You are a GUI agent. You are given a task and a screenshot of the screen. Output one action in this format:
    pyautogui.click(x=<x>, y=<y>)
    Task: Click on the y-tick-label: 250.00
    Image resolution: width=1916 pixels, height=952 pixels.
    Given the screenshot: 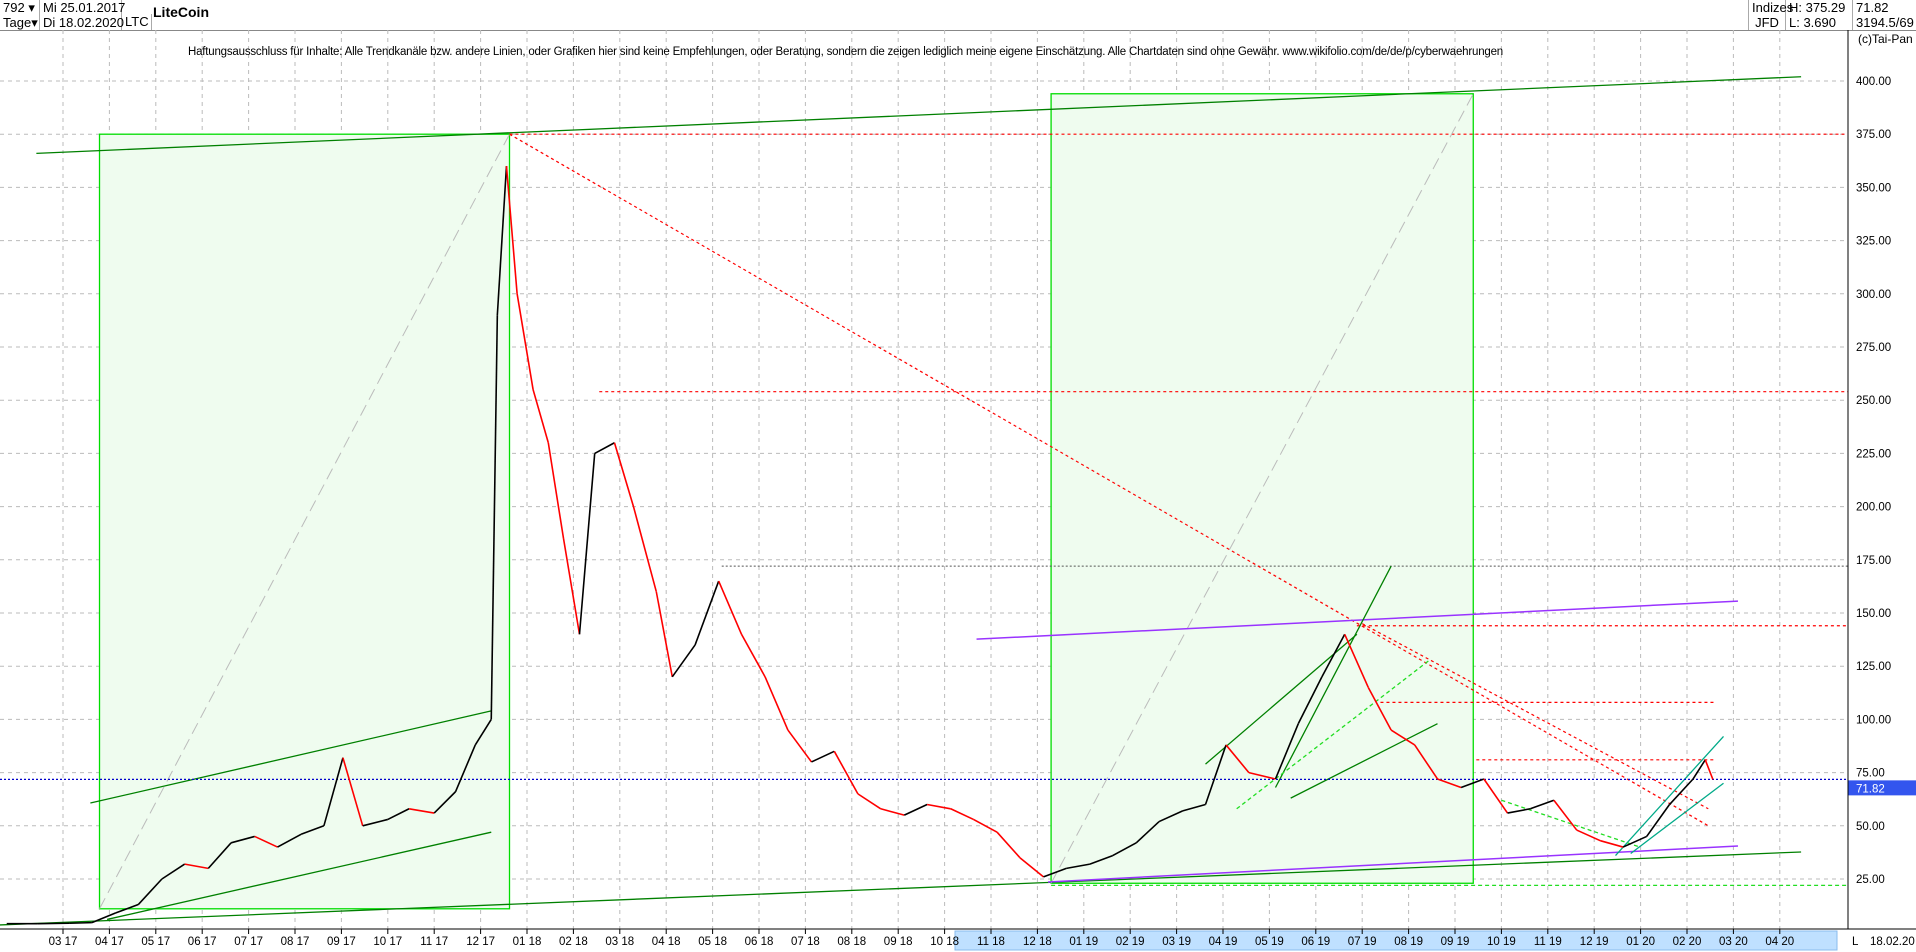 What is the action you would take?
    pyautogui.click(x=1873, y=401)
    